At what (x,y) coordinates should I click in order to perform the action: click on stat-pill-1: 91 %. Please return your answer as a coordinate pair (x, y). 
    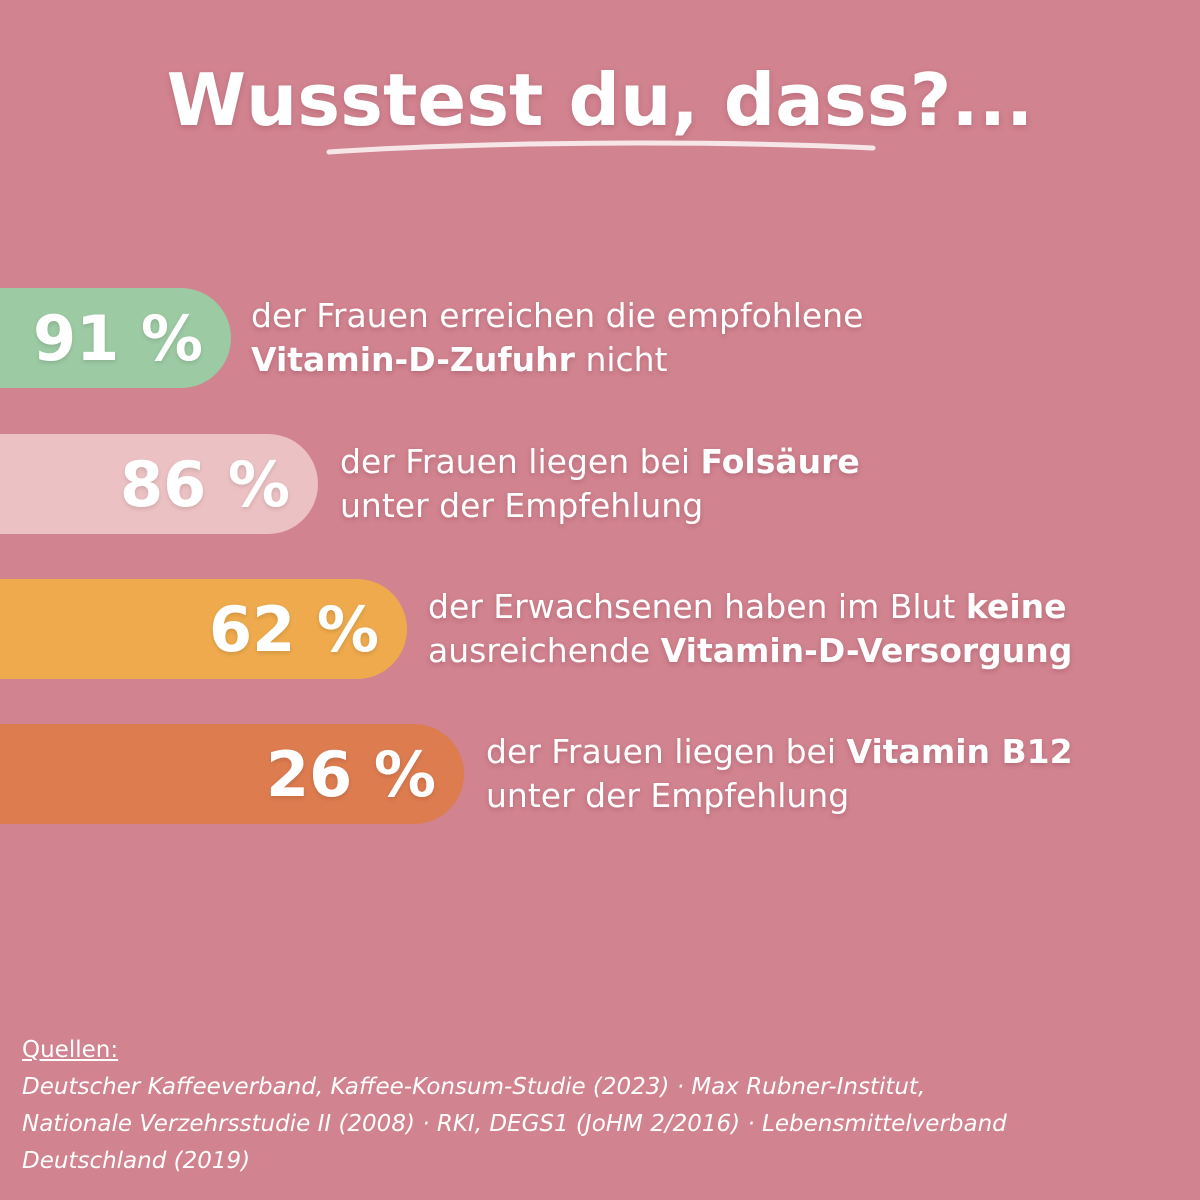
    Looking at the image, I should click on (115, 338).